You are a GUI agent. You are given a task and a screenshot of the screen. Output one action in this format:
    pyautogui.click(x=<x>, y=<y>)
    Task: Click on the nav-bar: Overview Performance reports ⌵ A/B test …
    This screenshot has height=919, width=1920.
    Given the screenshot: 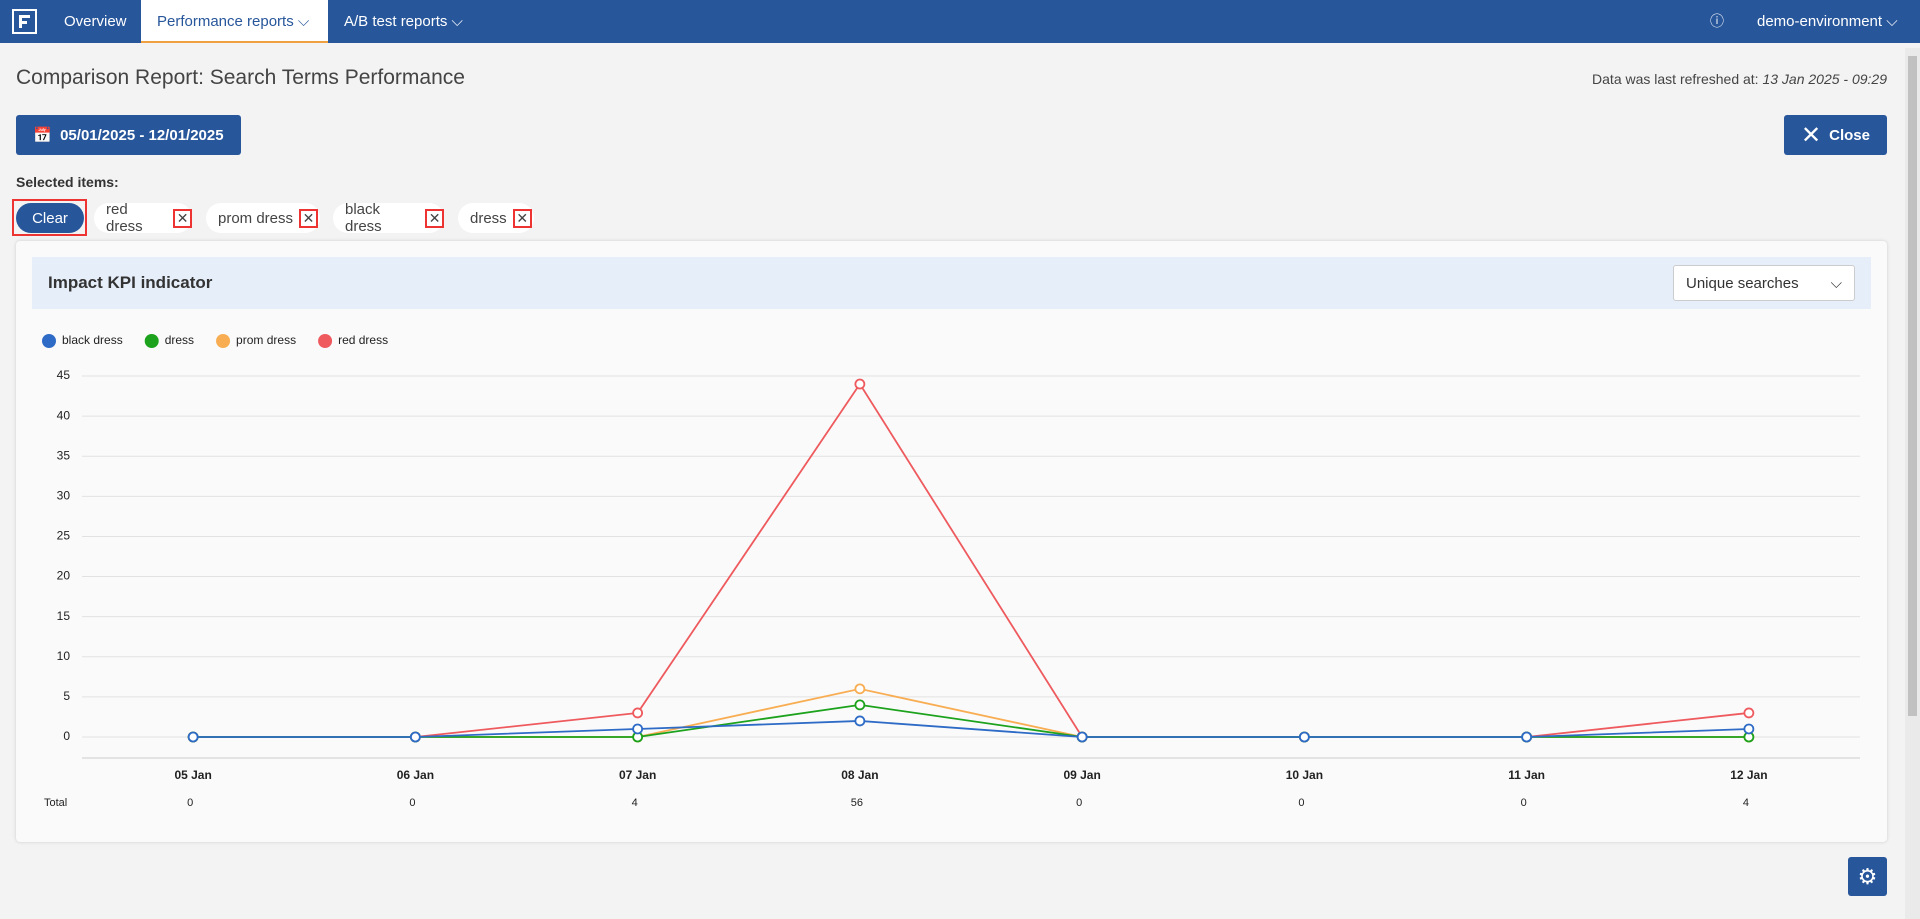 What is the action you would take?
    pyautogui.click(x=960, y=21)
    